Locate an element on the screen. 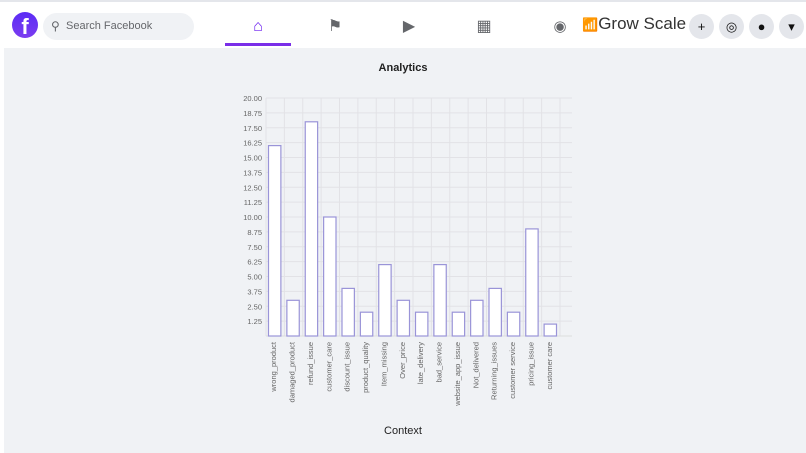 Image resolution: width=806 pixels, height=453 pixels. tab-home: ⌂ is located at coordinates (258, 27).